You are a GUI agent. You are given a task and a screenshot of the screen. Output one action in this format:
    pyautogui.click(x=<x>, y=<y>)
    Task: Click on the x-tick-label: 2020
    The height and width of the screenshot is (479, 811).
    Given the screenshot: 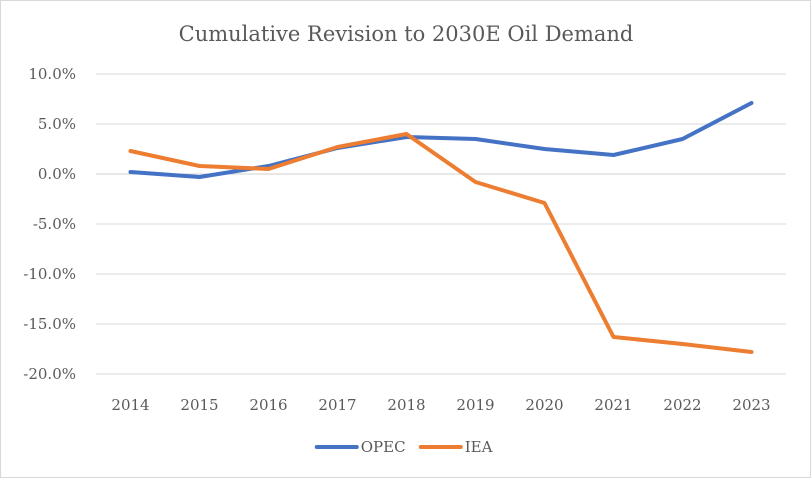 What is the action you would take?
    pyautogui.click(x=544, y=405)
    